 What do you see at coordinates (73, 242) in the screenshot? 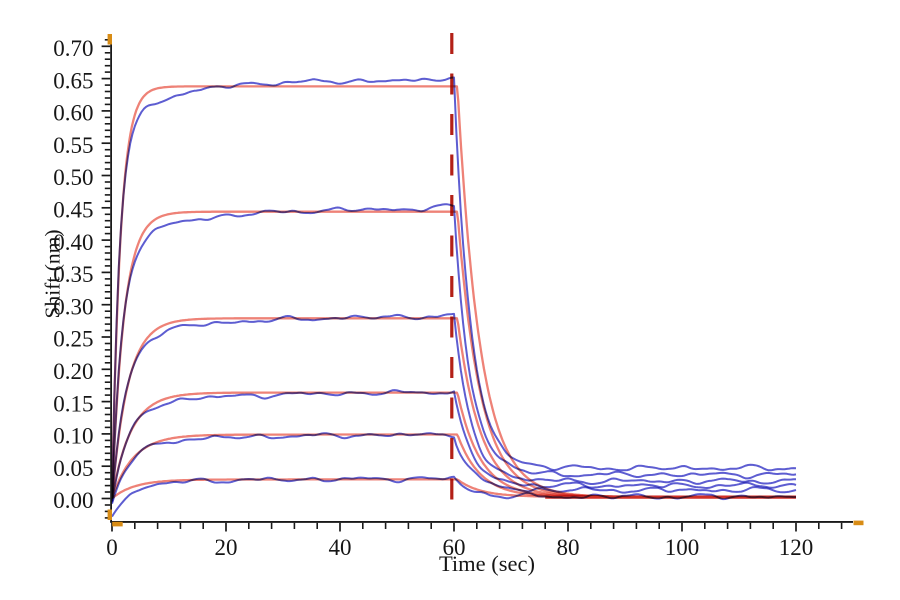
I see `svg-text: 0.40` at bounding box center [73, 242].